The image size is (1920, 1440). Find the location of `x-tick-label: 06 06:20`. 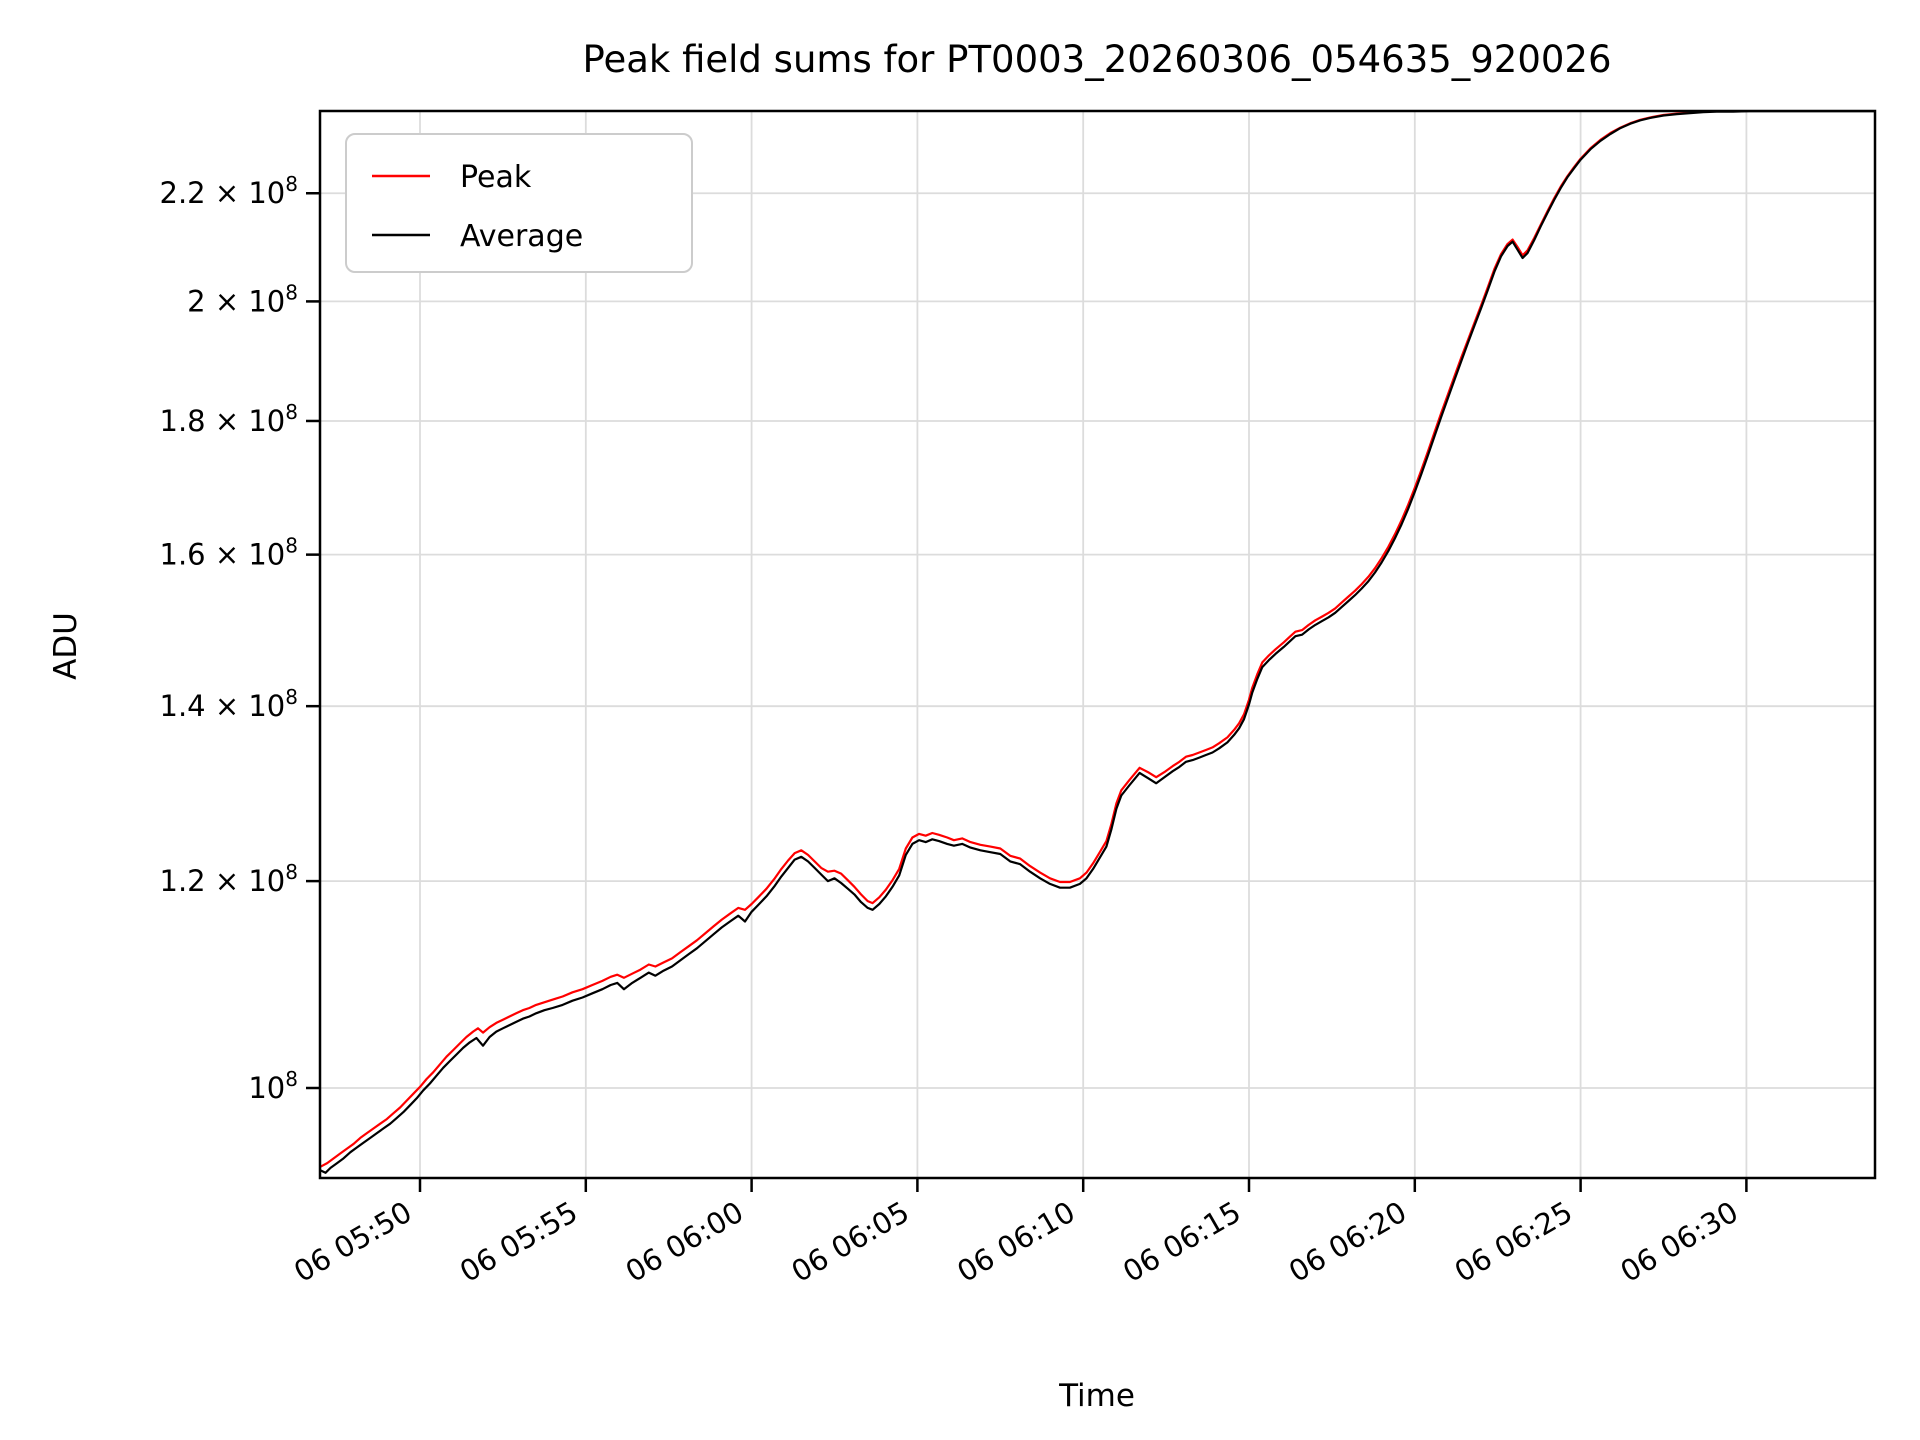

x-tick-label: 06 06:20 is located at coordinates (1347, 1242).